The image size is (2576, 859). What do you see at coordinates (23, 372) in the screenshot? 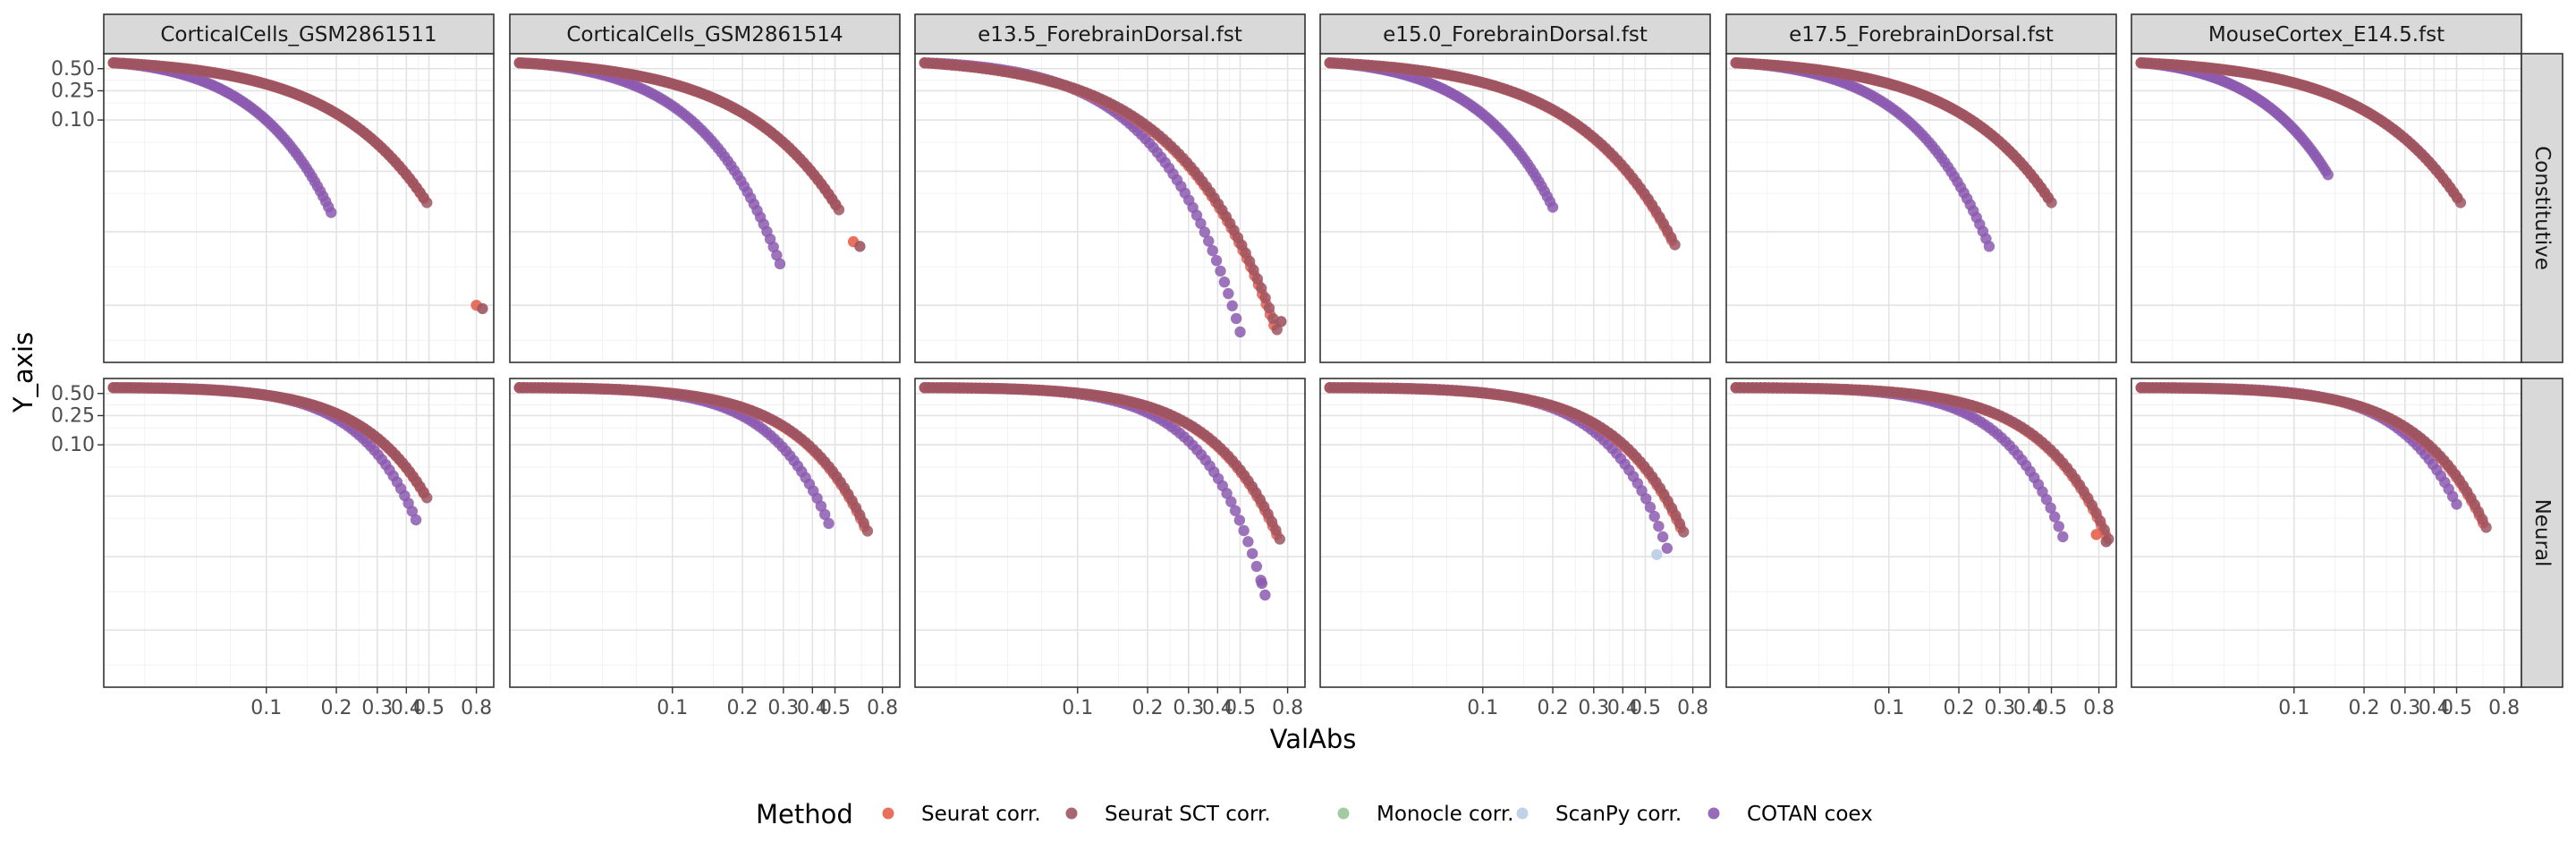
I see `y-axis-title: Y_axis` at bounding box center [23, 372].